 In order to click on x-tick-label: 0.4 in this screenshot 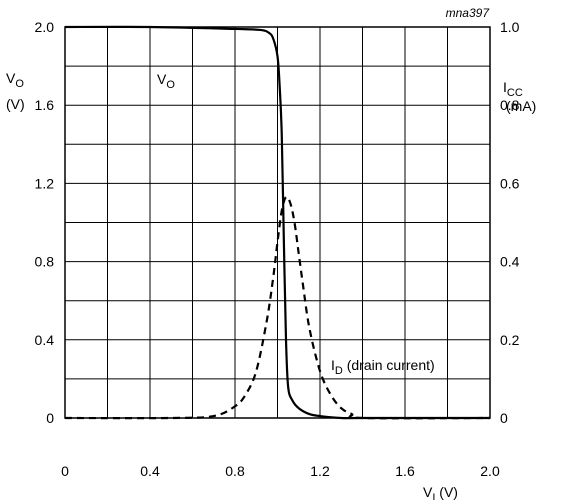, I will do `click(150, 471)`.